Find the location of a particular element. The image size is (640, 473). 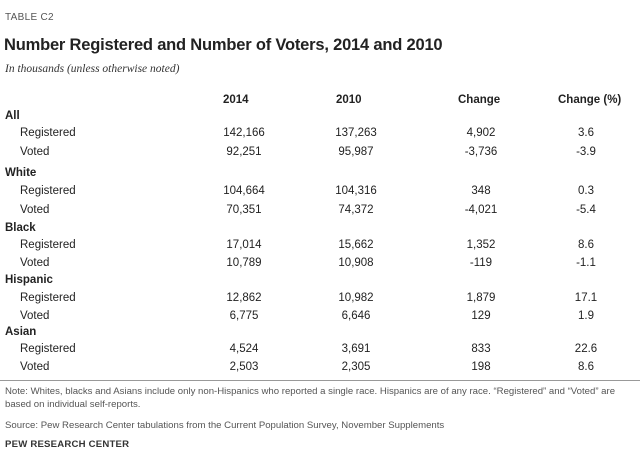

table-cell: 198 is located at coordinates (481, 367).